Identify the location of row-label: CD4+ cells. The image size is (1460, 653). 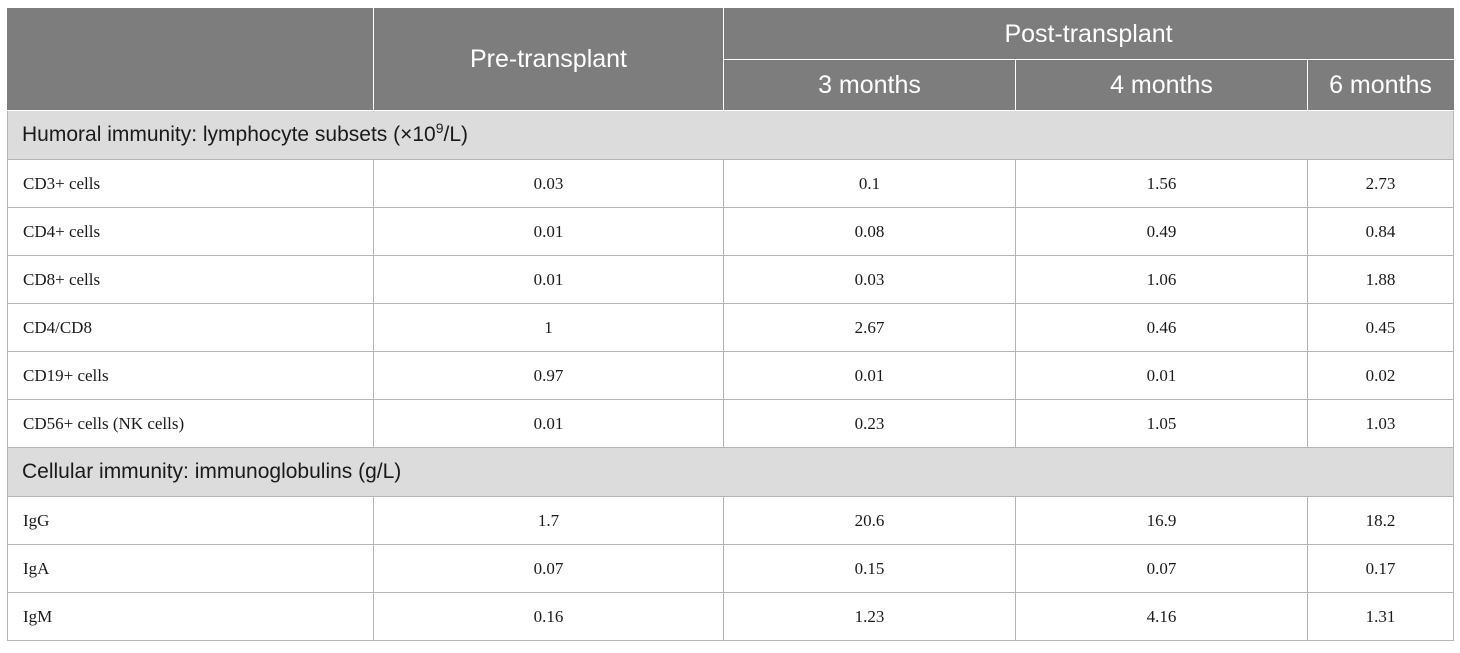
(190, 231).